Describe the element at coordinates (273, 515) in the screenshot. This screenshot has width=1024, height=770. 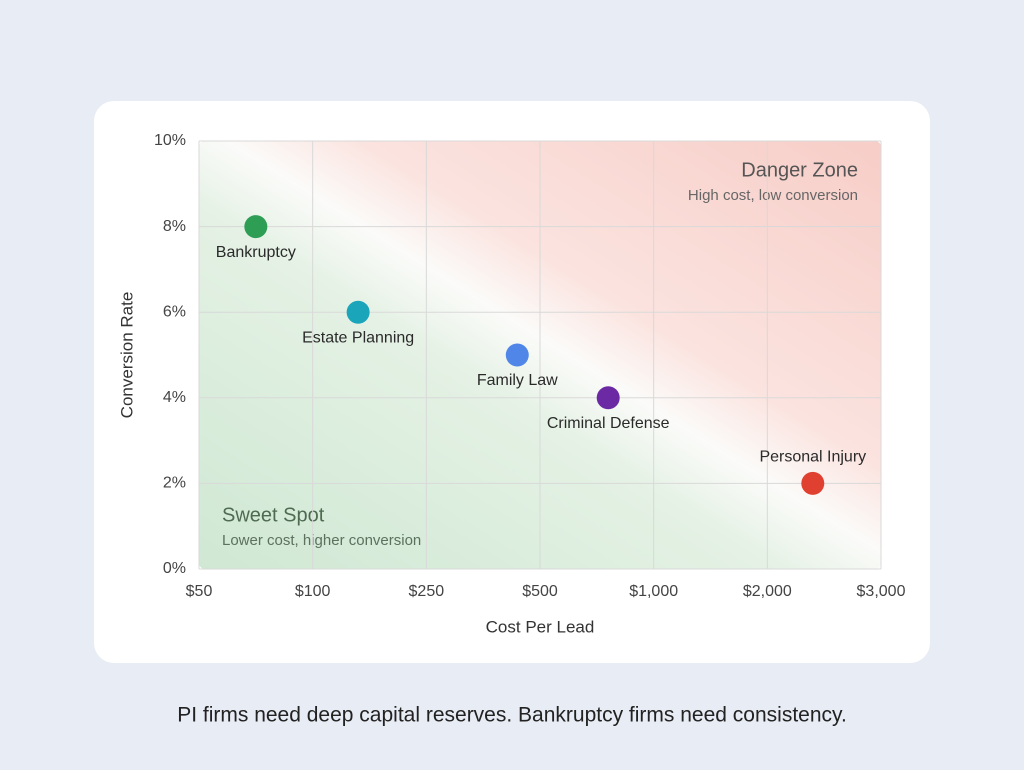
I see `annotation-title: Sweet Spot` at that location.